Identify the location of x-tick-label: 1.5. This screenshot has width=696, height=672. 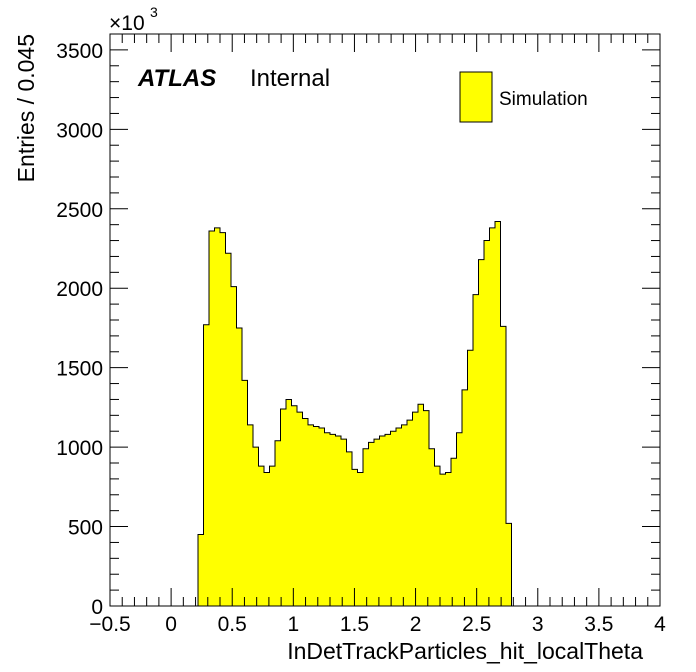
(354, 624).